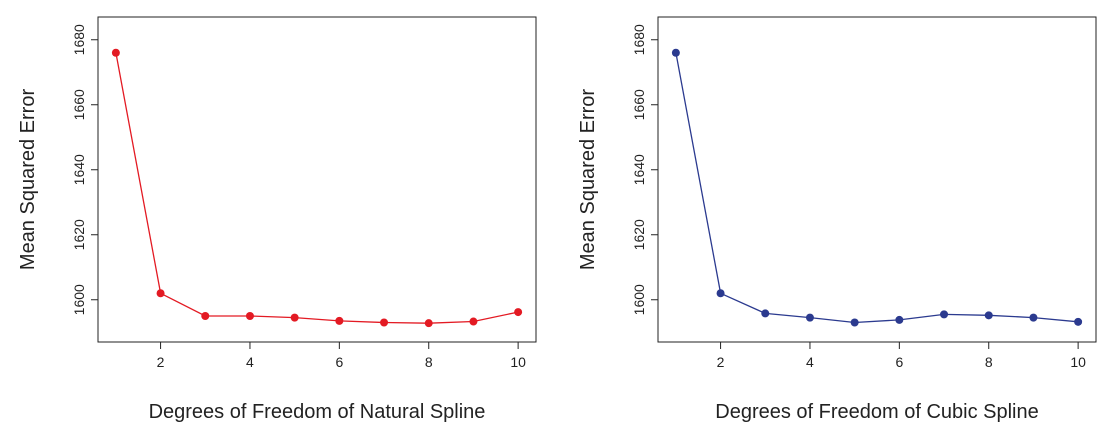 The height and width of the screenshot is (439, 1102). I want to click on x-axis-label: Degrees of Freedom of Natural Spline, so click(317, 412).